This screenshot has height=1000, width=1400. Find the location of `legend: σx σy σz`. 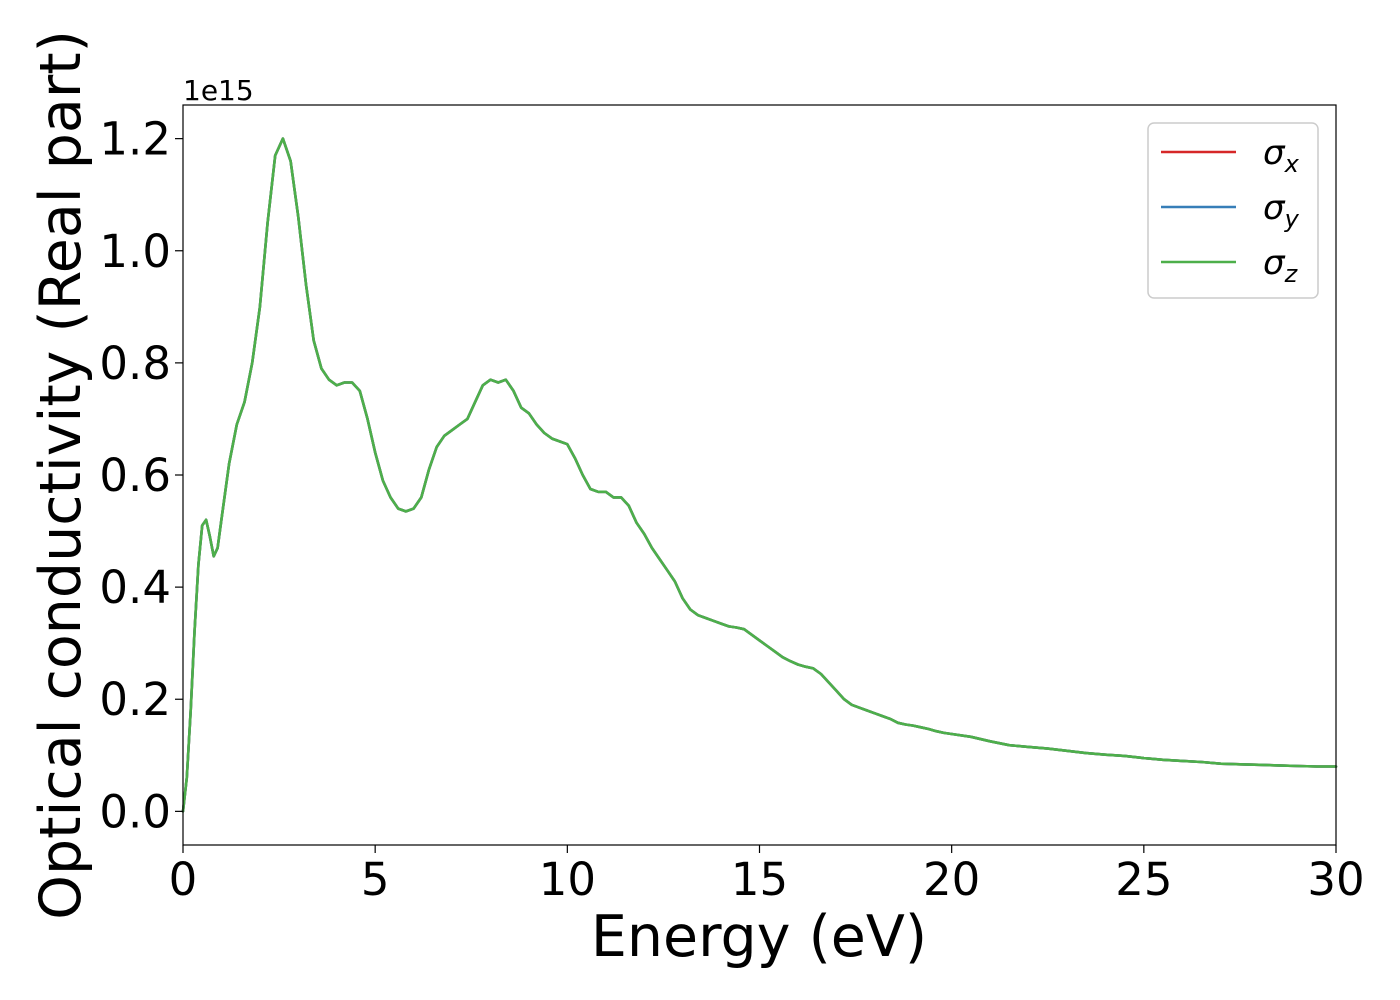

legend: σx σy σz is located at coordinates (1233, 210).